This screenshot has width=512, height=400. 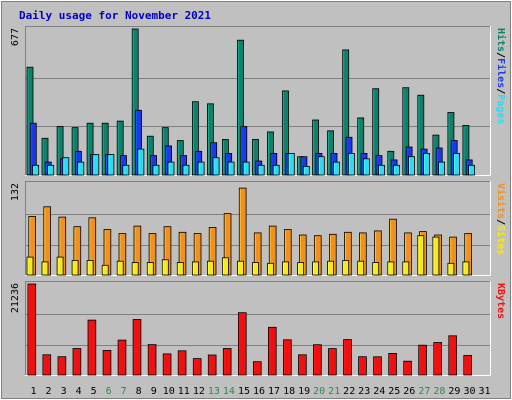 I want to click on legend-entry: Hits, so click(x=501, y=40).